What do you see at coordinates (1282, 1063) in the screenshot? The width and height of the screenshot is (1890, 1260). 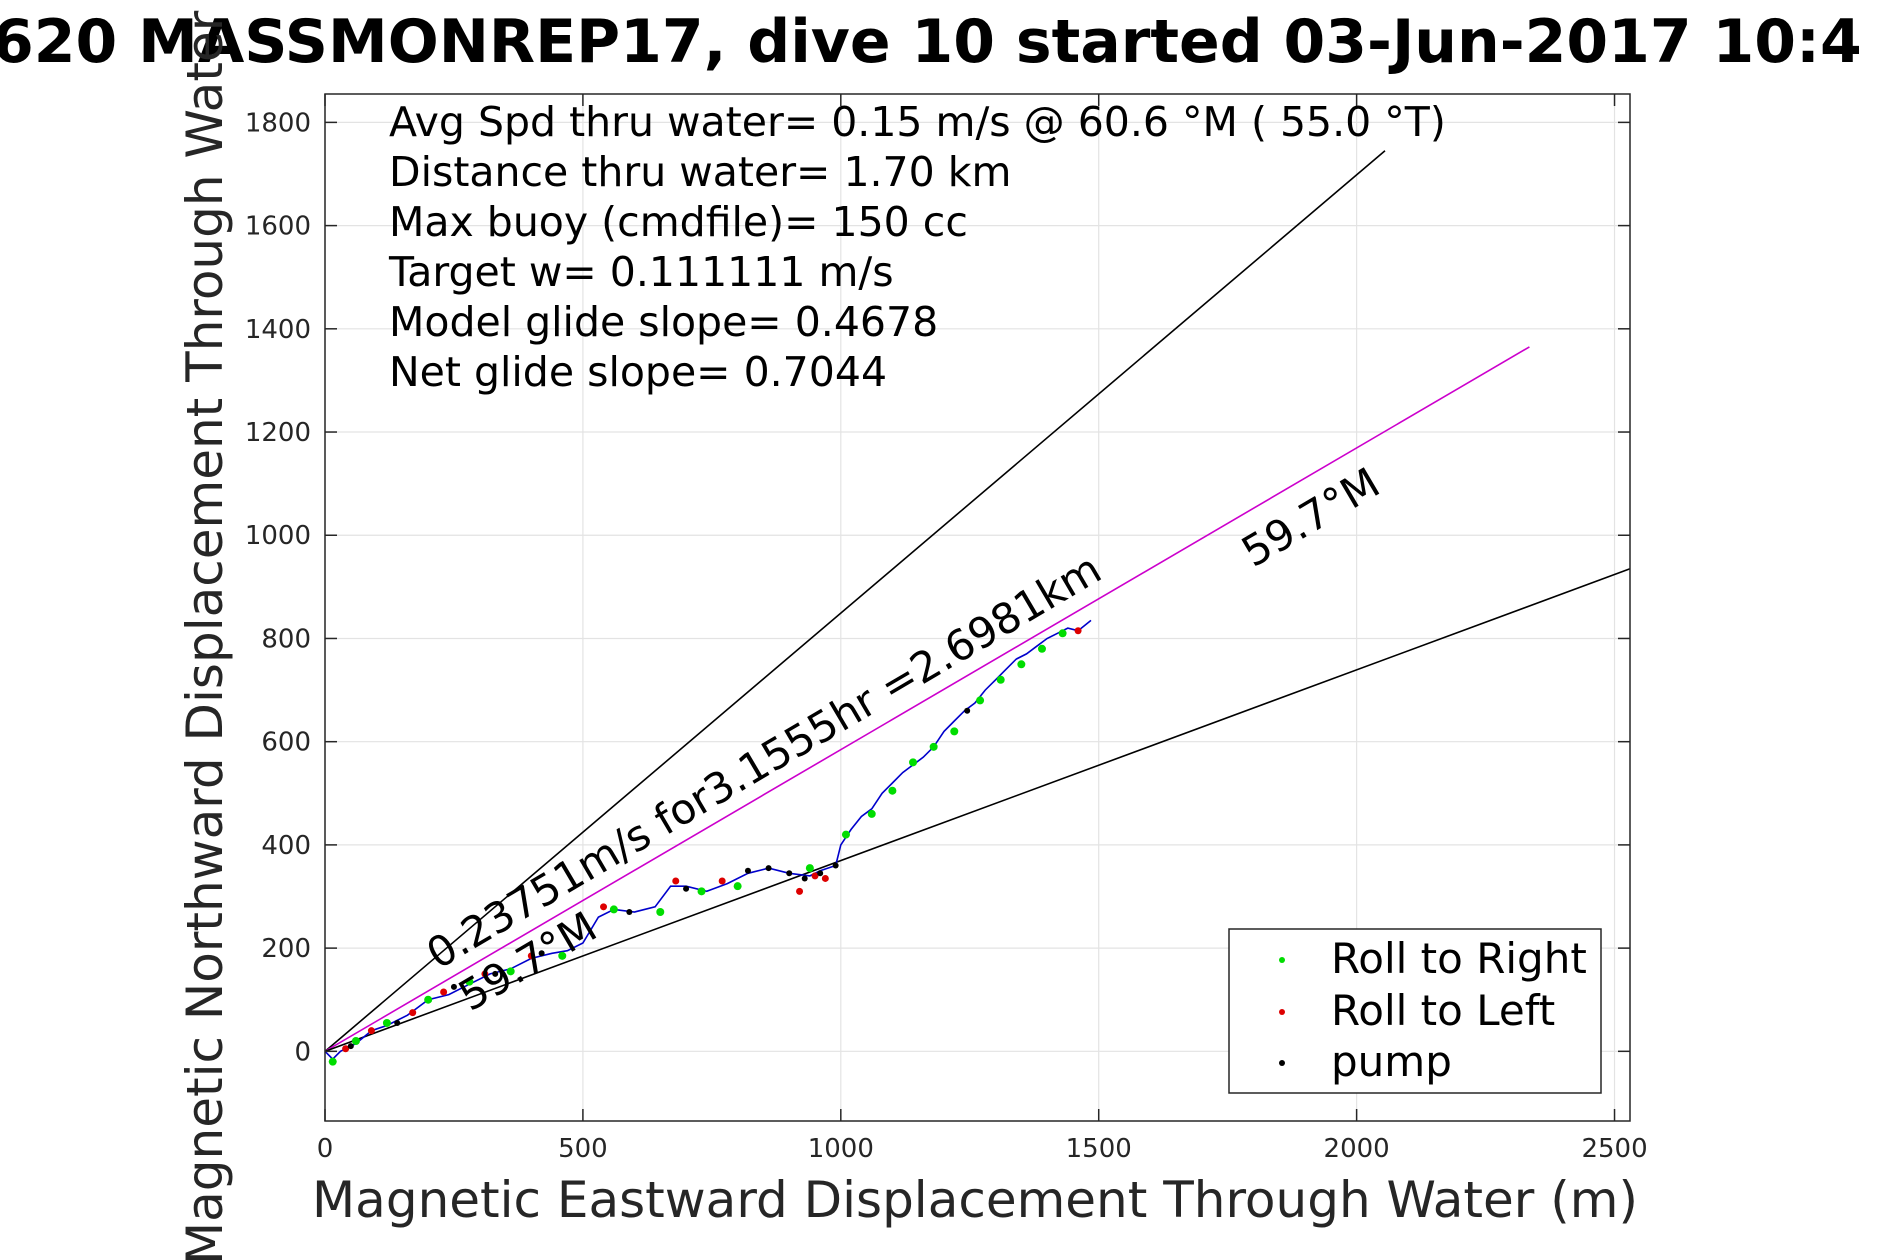 I see `legend-marker-pump` at bounding box center [1282, 1063].